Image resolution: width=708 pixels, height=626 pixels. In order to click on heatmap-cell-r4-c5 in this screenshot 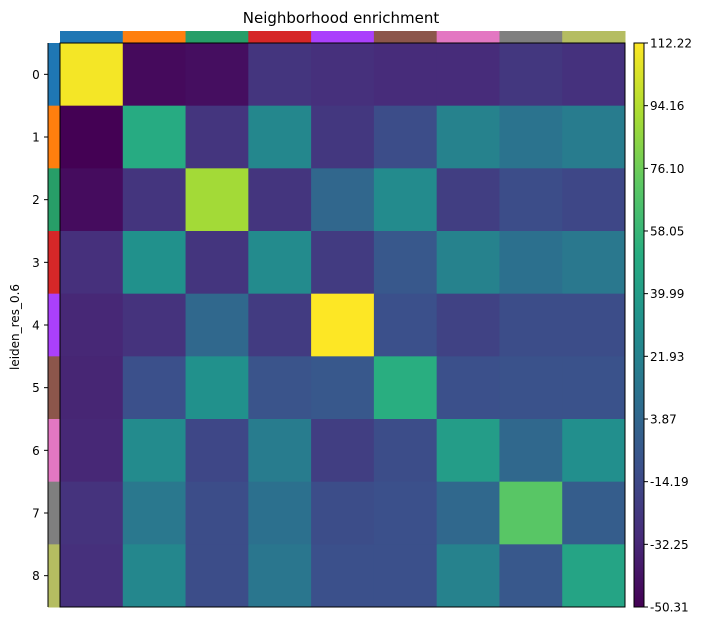, I will do `click(405, 325)`.